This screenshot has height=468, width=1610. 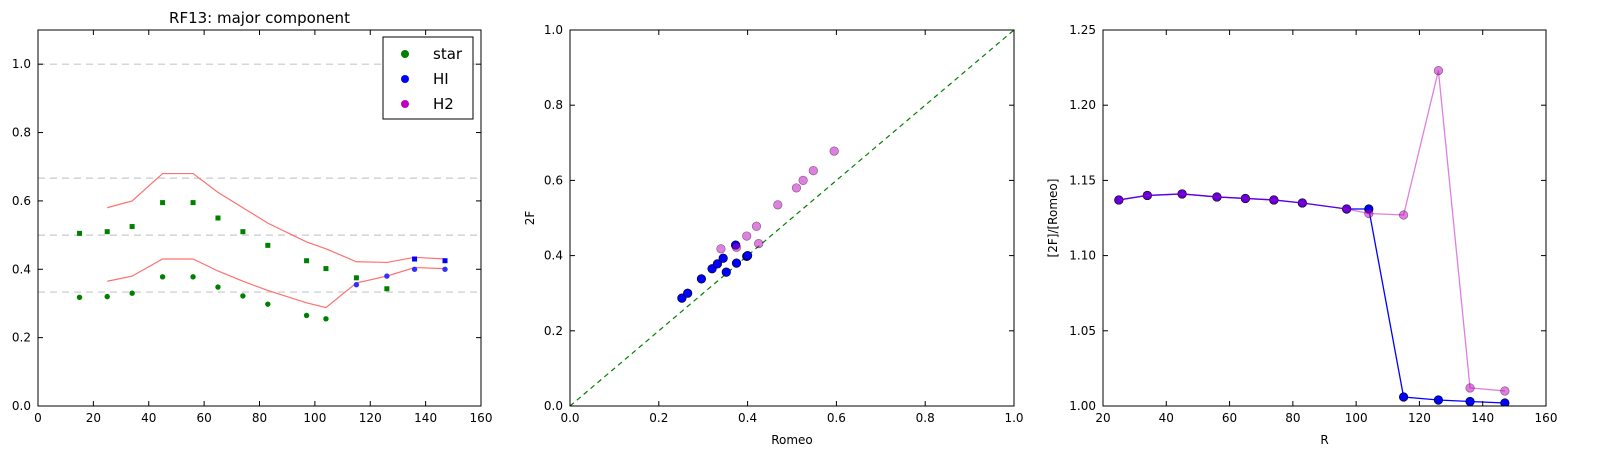 I want to click on y-axis-label: [2F]/[Romeo], so click(x=1053, y=218).